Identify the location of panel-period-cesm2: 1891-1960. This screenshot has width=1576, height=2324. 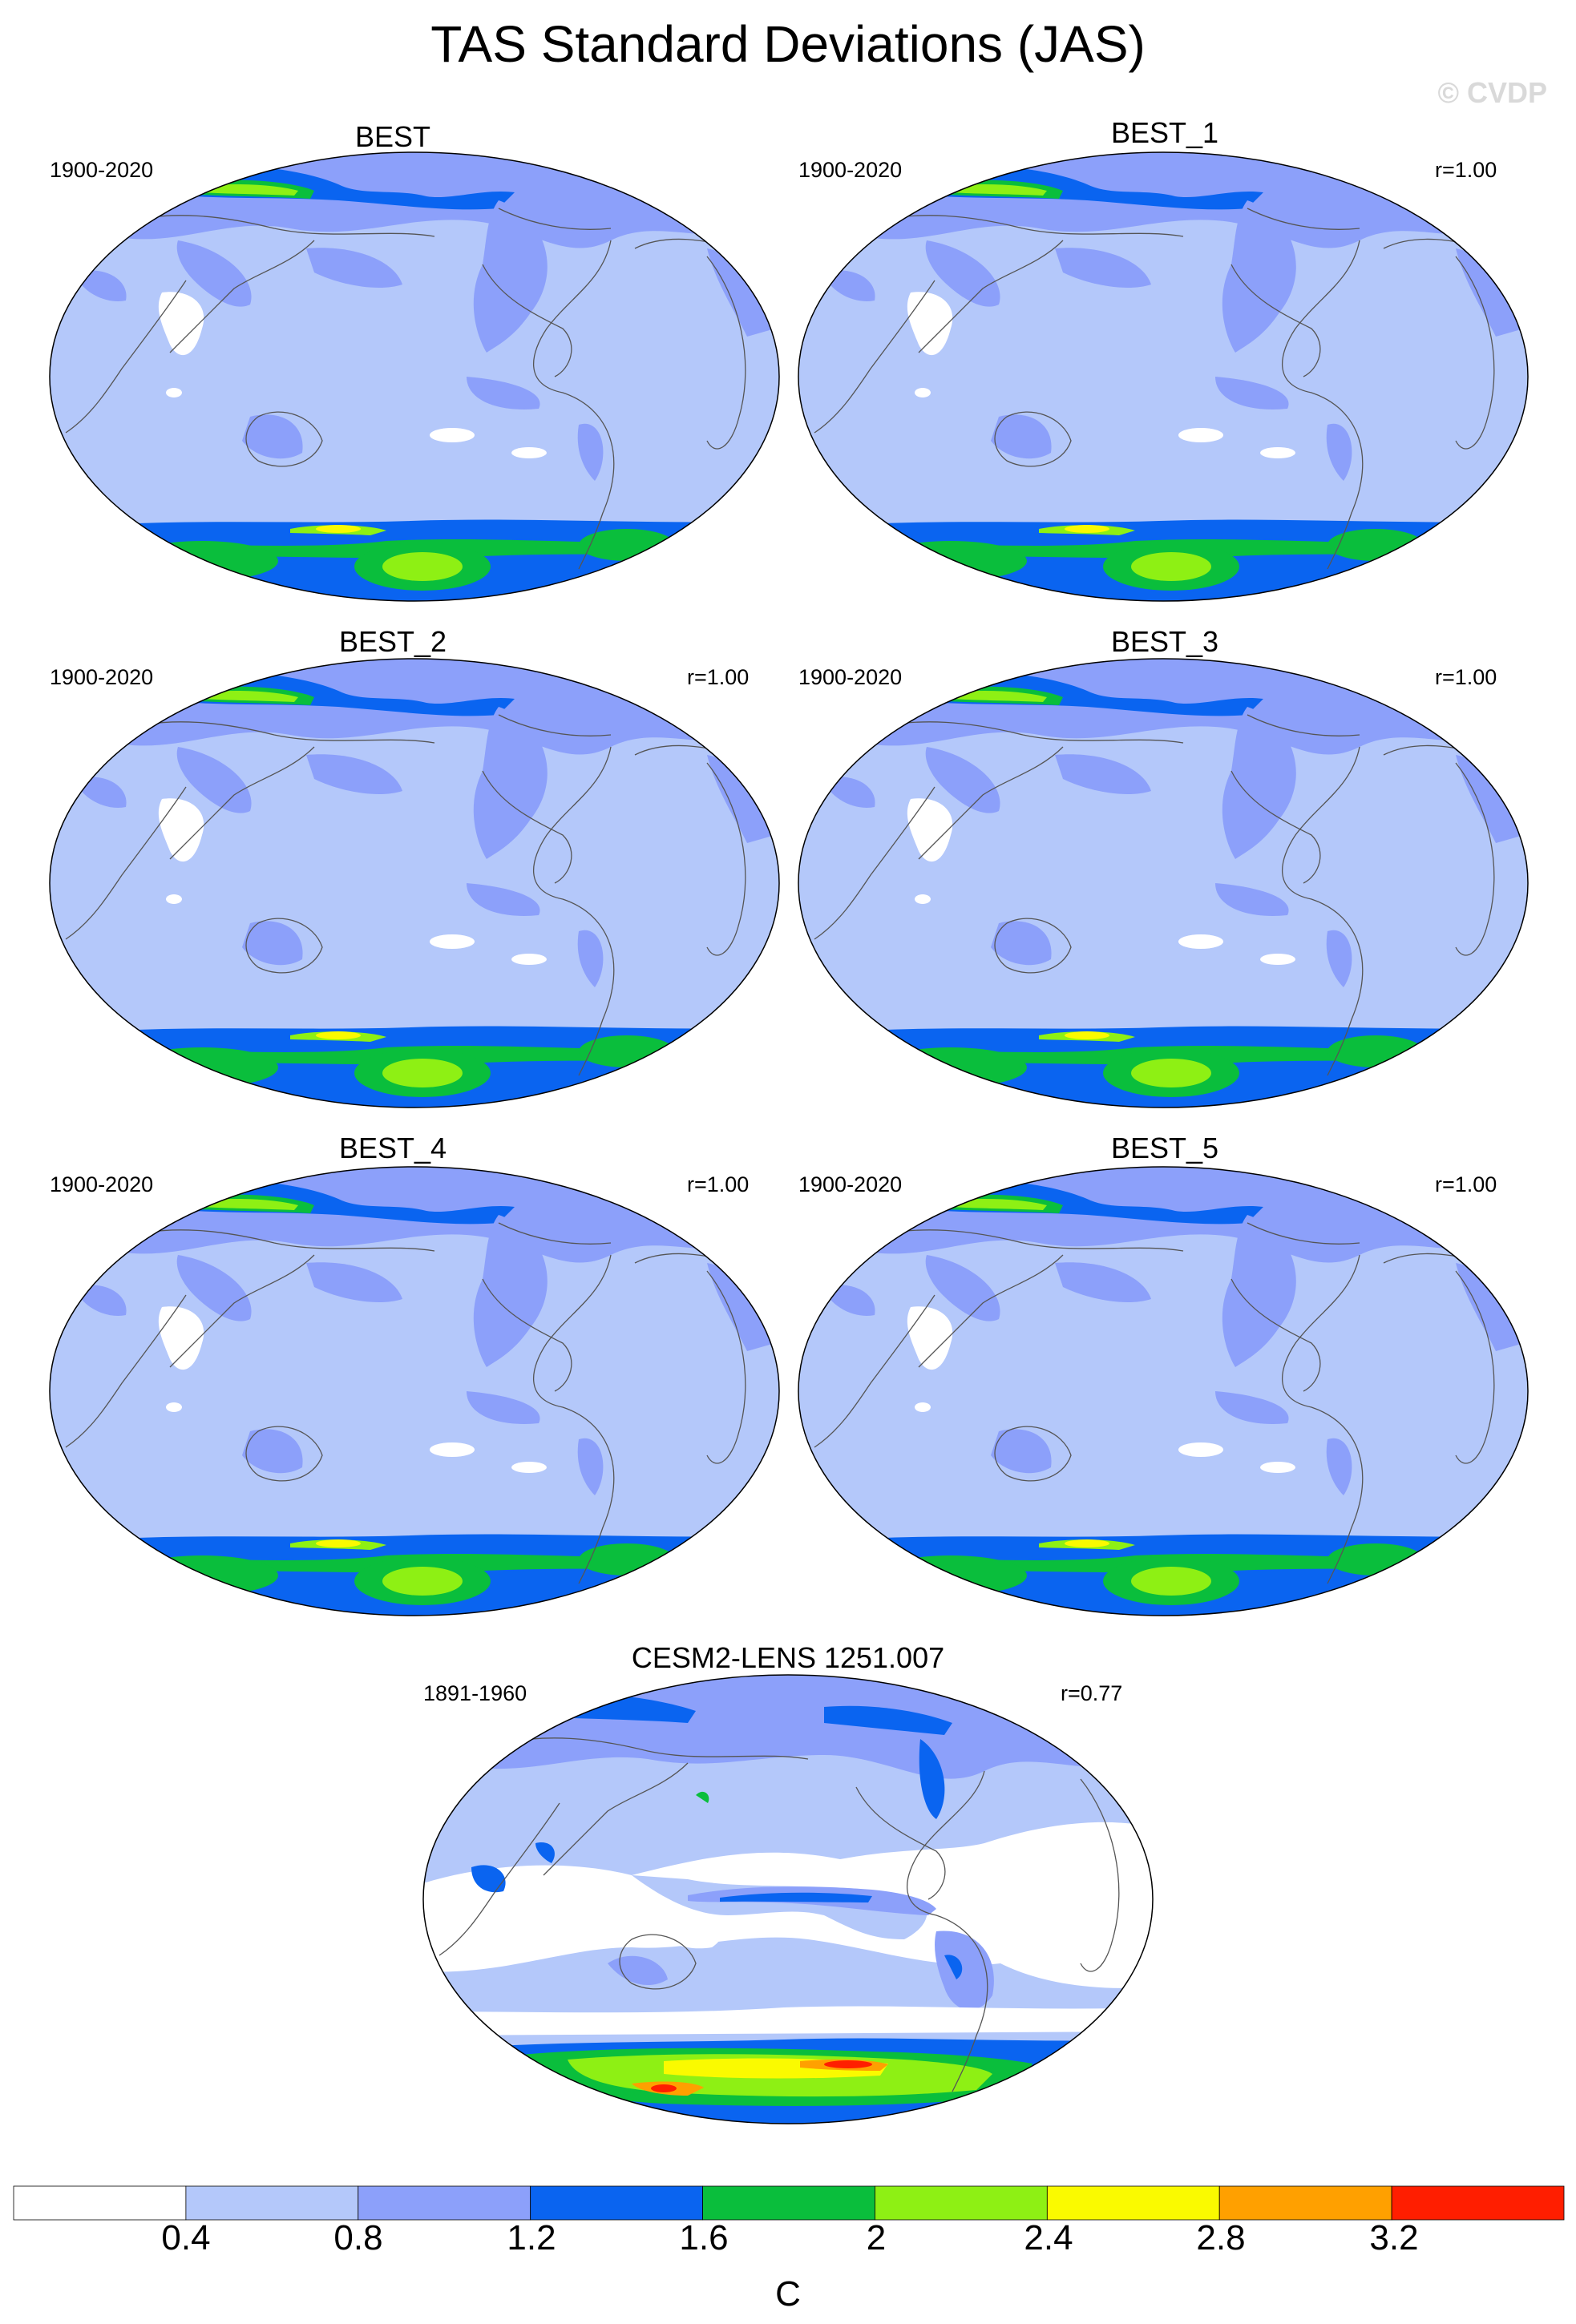
(475, 1693).